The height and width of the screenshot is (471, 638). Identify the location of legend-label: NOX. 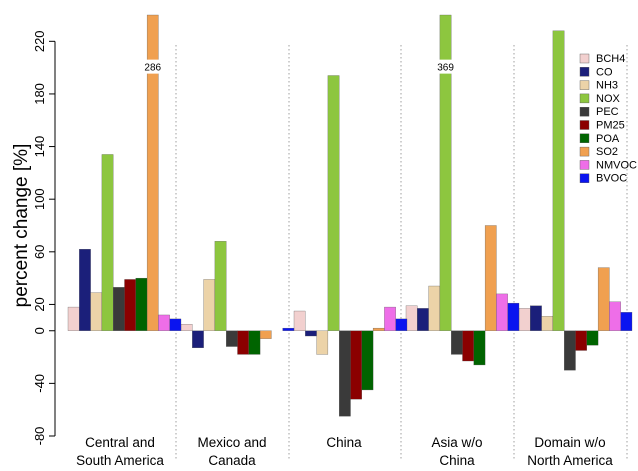
(608, 99).